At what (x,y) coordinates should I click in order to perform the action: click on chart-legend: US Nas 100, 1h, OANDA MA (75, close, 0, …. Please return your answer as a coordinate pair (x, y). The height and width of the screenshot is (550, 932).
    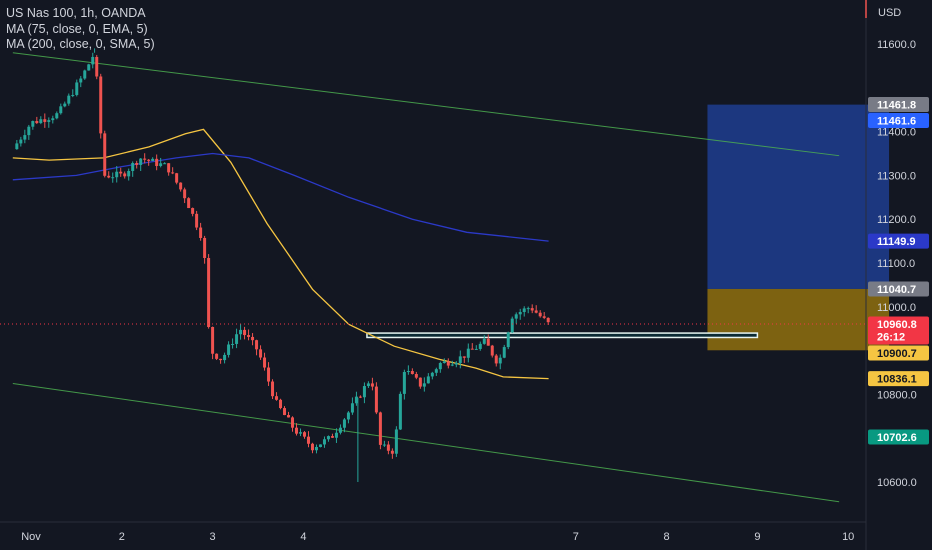
    Looking at the image, I should click on (80, 29).